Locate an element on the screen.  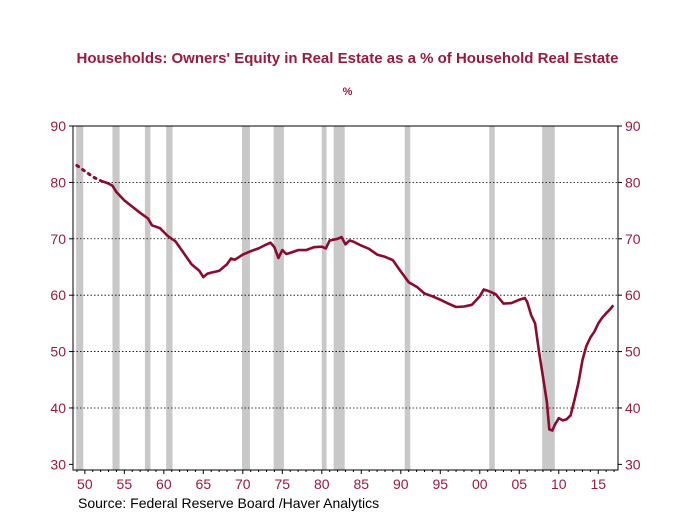
y-axis-right: 30 40 50 60 70 80 90 is located at coordinates (629, 295).